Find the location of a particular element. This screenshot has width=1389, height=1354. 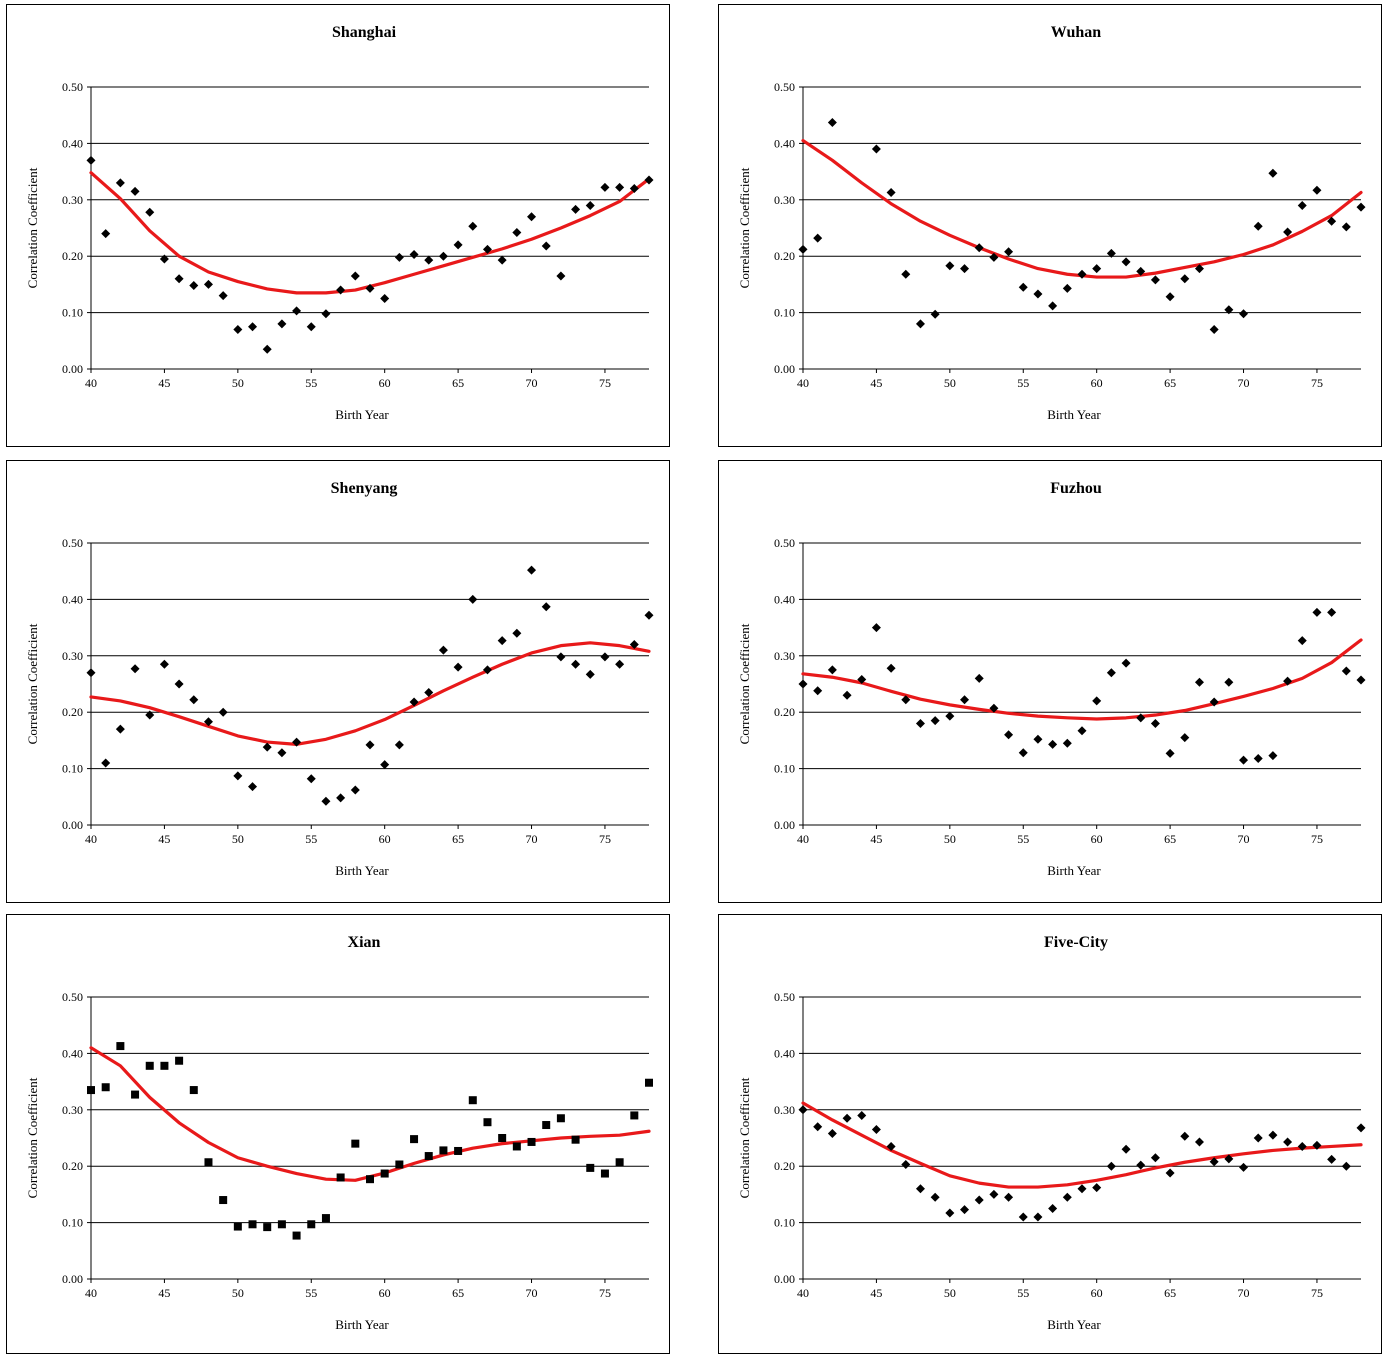

y-axis-label: Correlation Coefficient is located at coordinates (32, 1137).